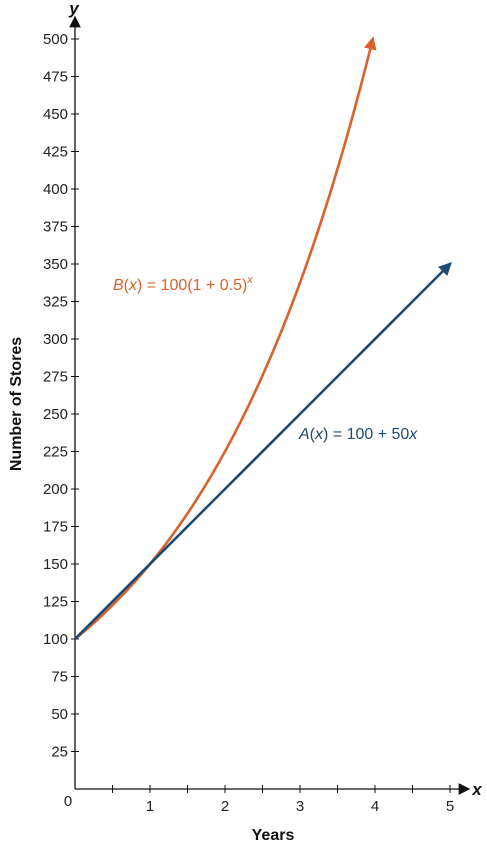 This screenshot has height=845, width=487. I want to click on x-tick-label: 3, so click(300, 806).